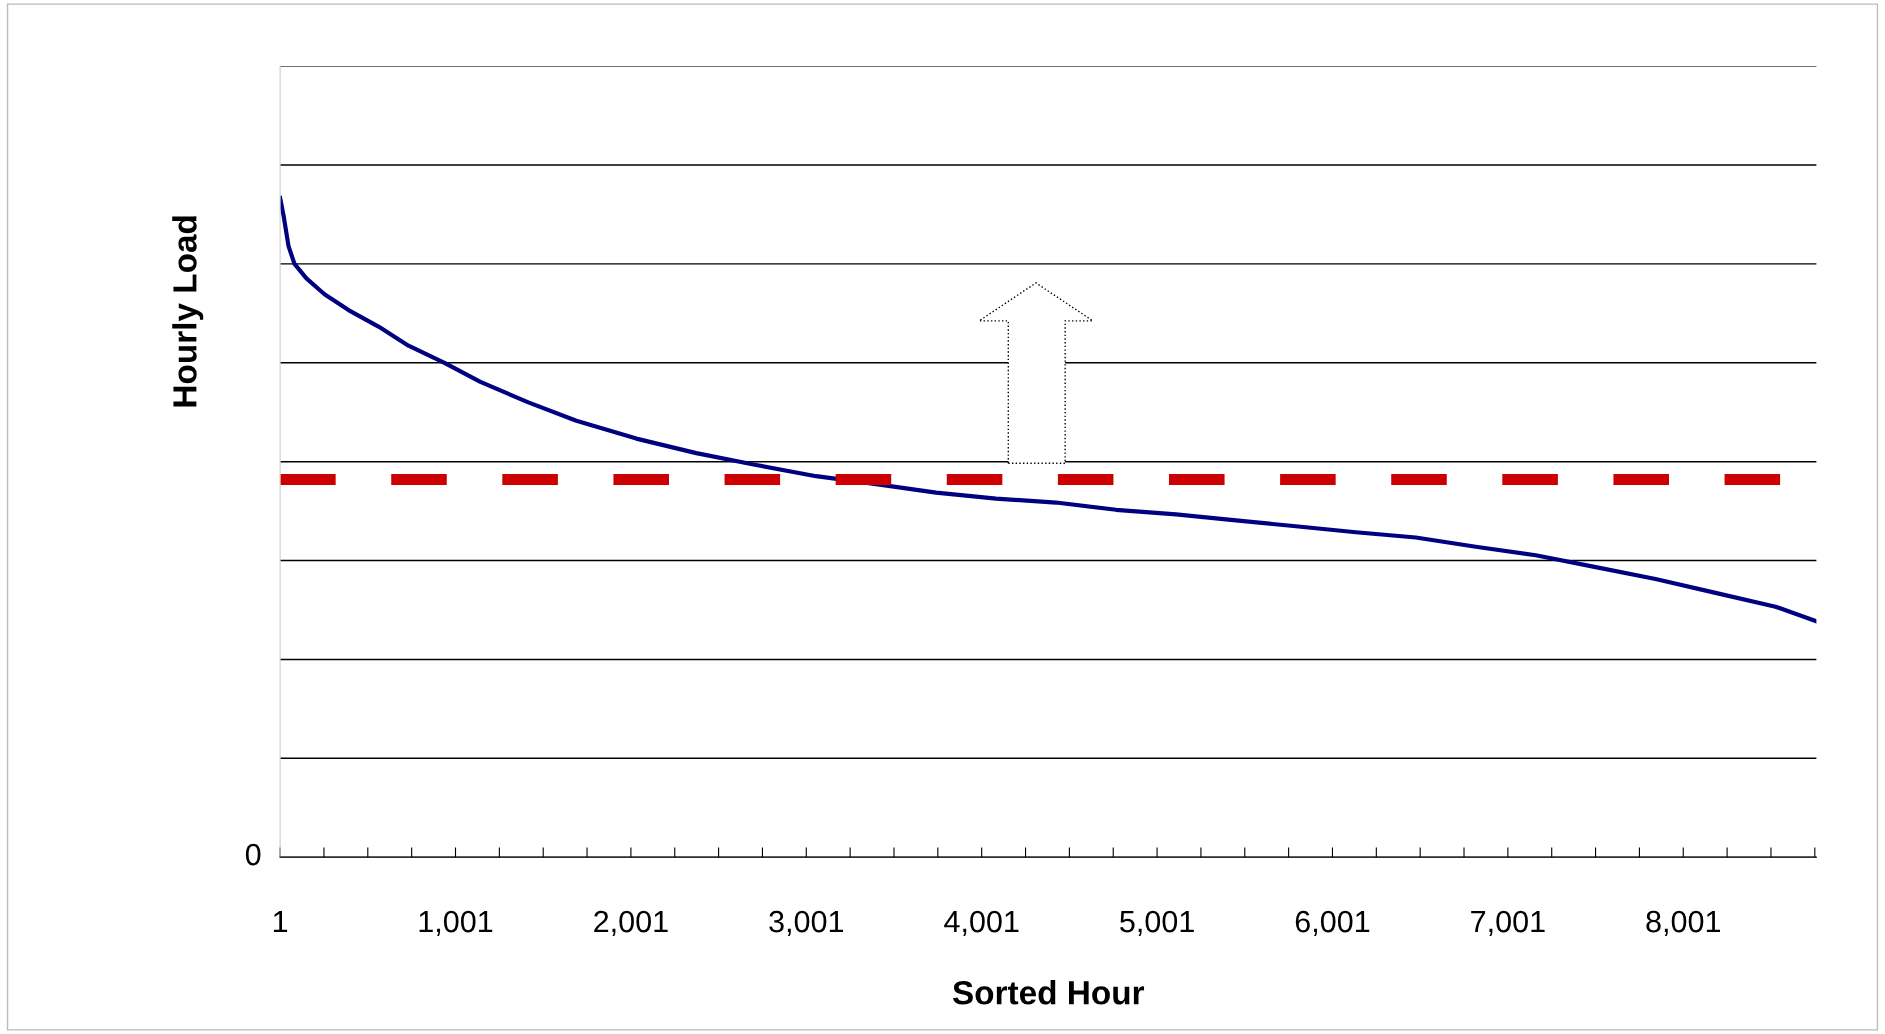  What do you see at coordinates (1332, 923) in the screenshot?
I see `x-tick-label: 6,001` at bounding box center [1332, 923].